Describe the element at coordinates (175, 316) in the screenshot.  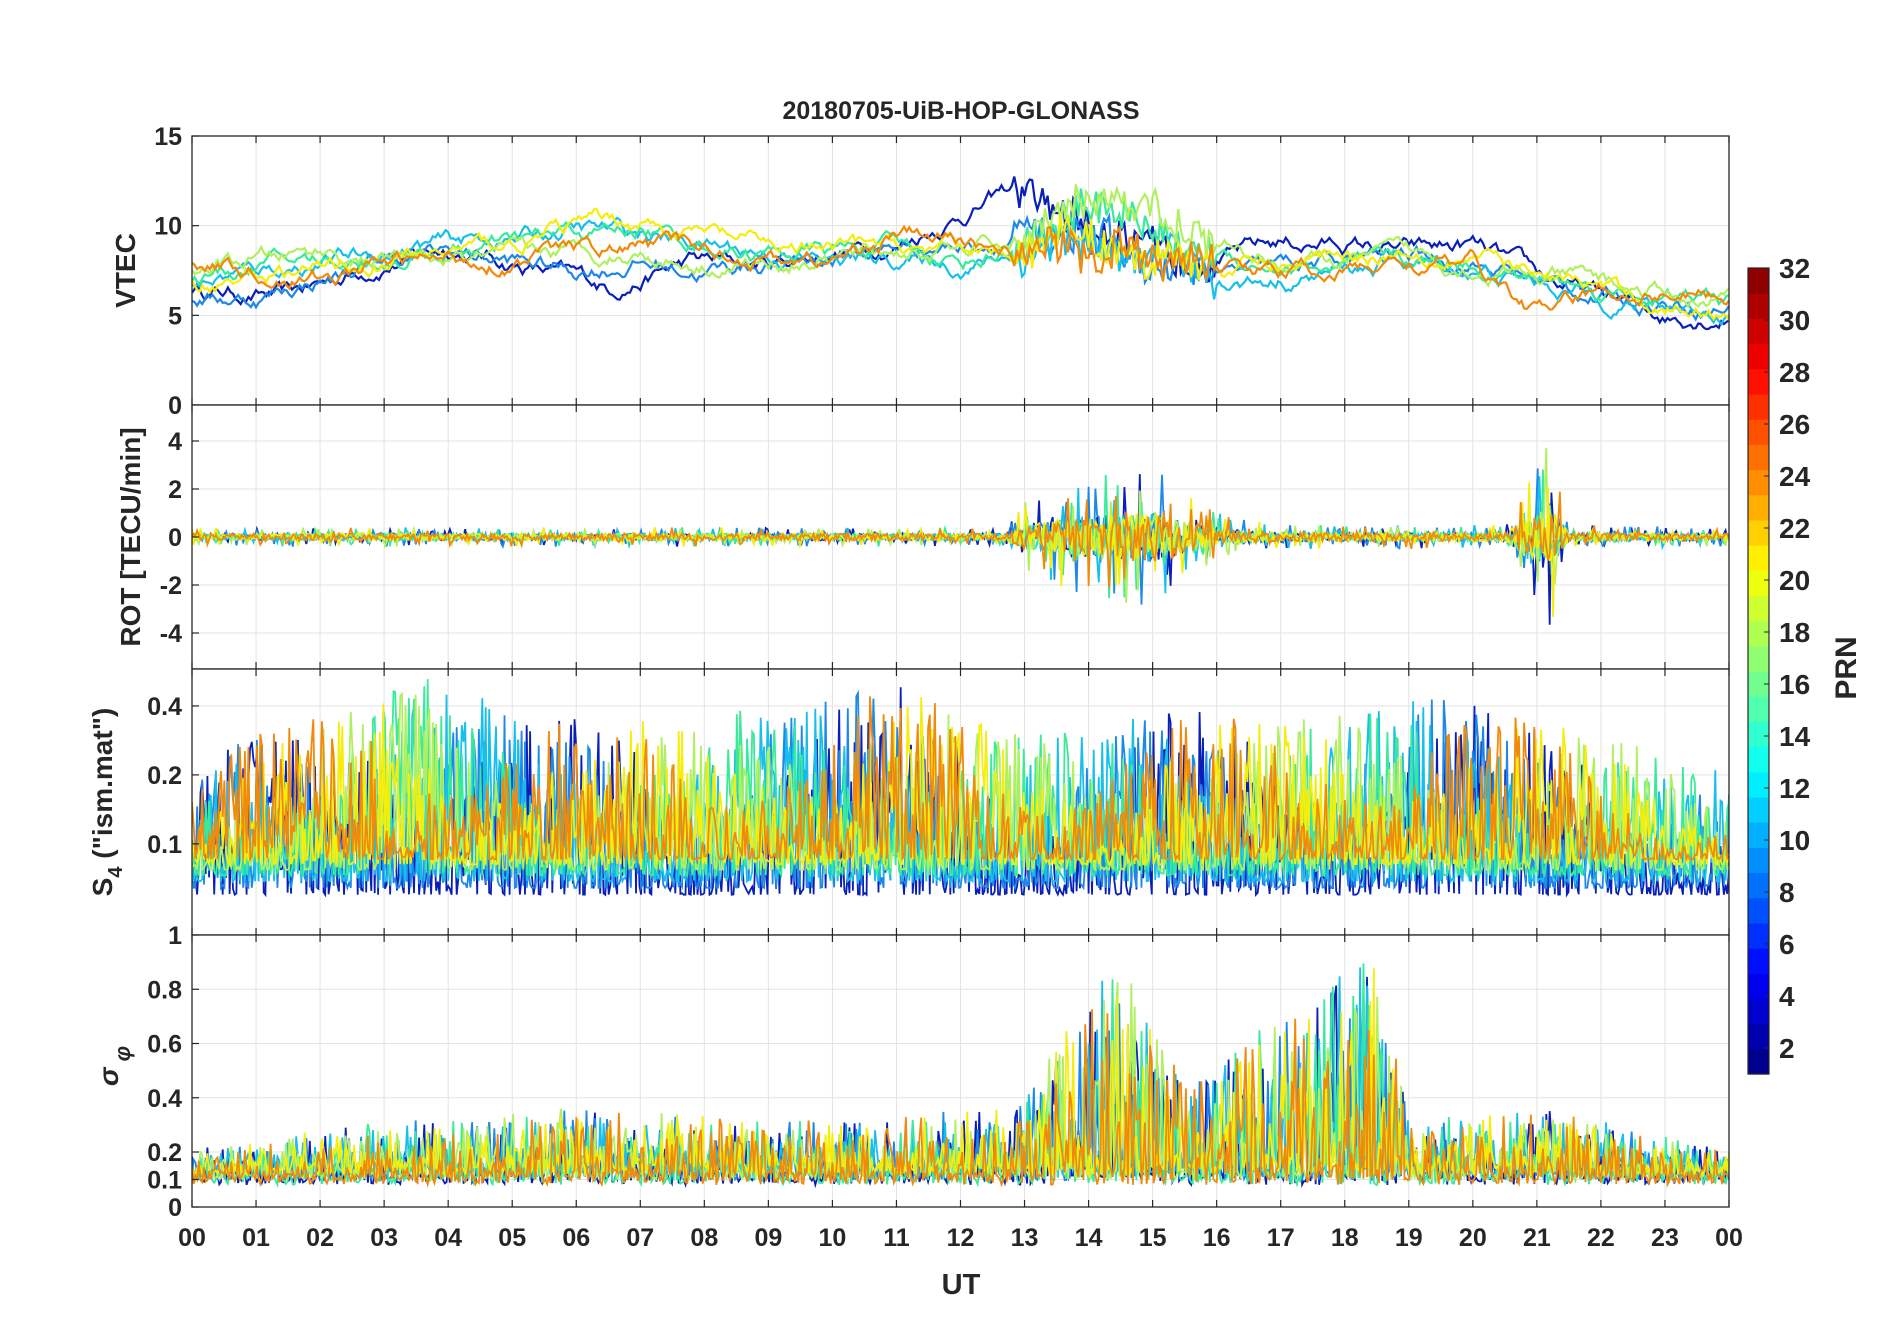
I see `y-tick-label: 5` at that location.